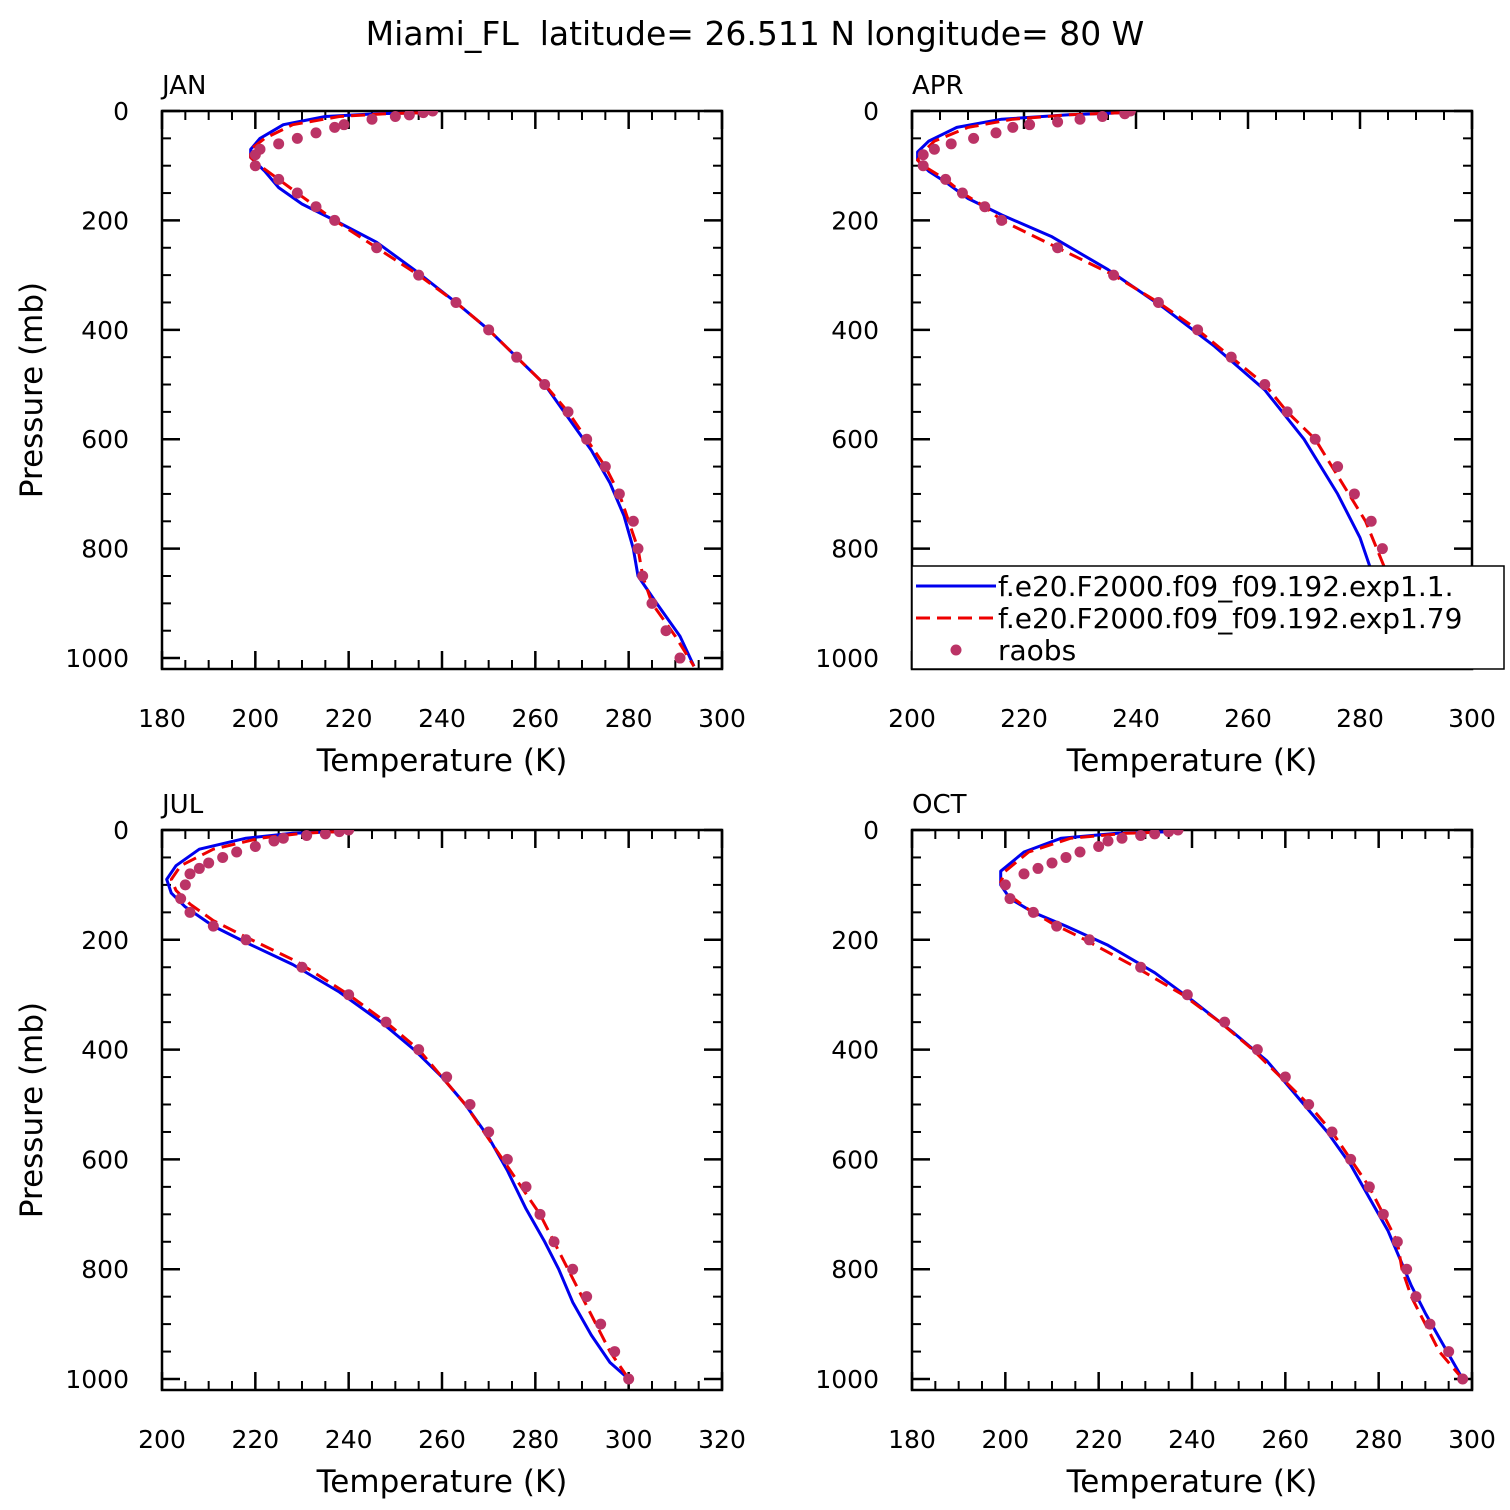  Describe the element at coordinates (939, 805) in the screenshot. I see `panel-label: OCT` at that location.